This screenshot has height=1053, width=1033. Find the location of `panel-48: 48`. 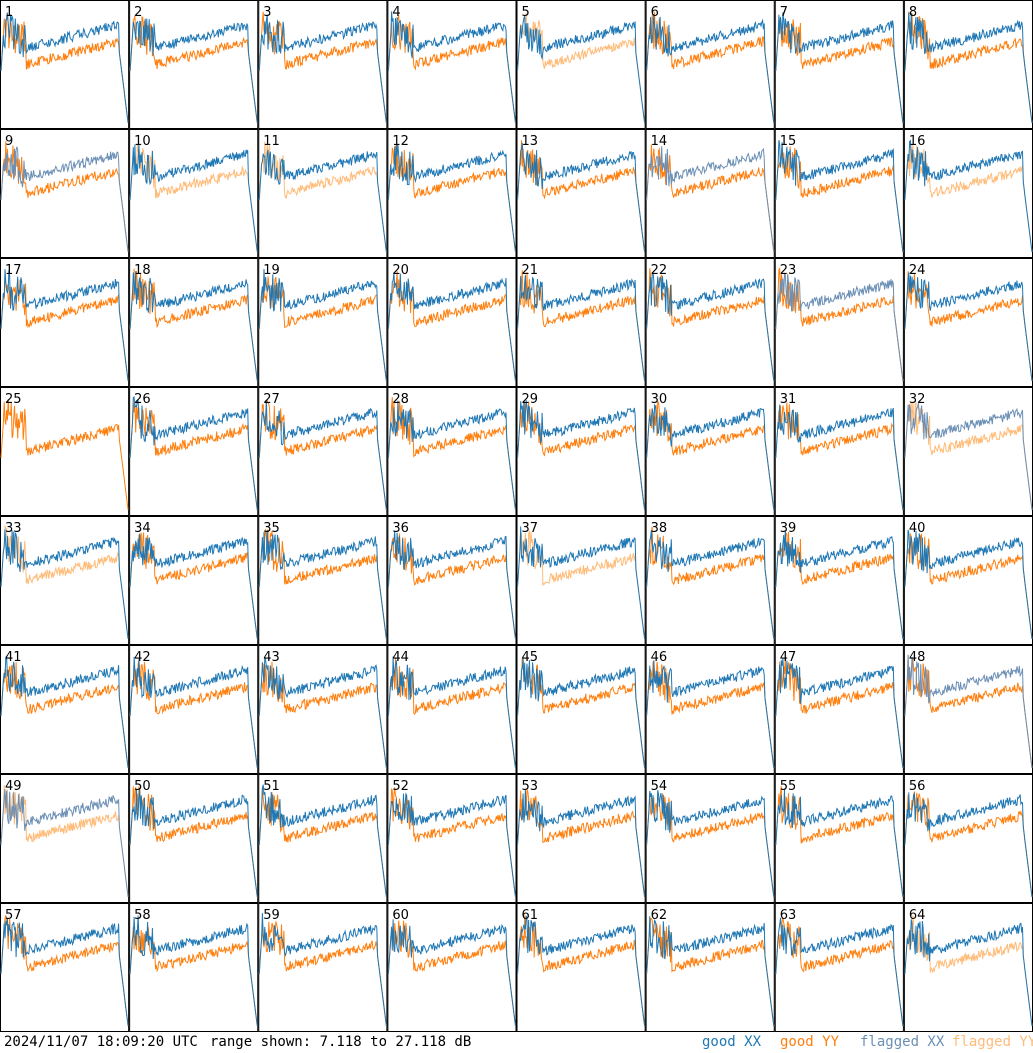

panel-48: 48 is located at coordinates (968, 709).